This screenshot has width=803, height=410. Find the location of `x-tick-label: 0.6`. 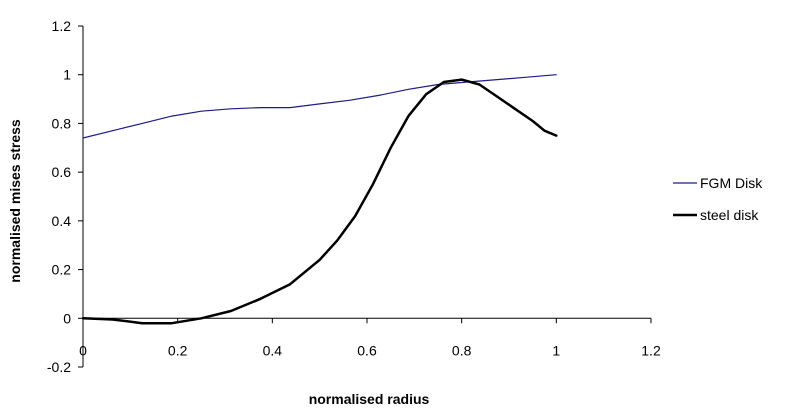

x-tick-label: 0.6 is located at coordinates (367, 350).